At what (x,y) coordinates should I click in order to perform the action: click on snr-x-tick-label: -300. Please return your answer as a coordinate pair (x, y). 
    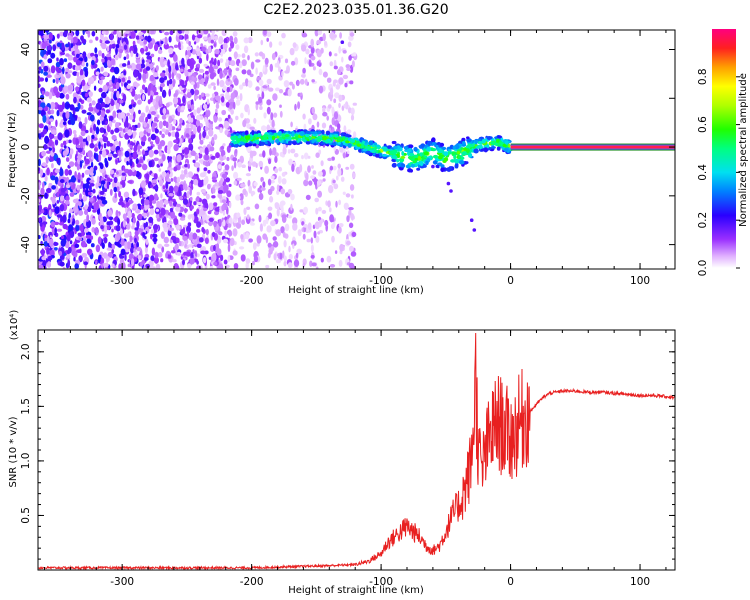
    Looking at the image, I should click on (122, 582).